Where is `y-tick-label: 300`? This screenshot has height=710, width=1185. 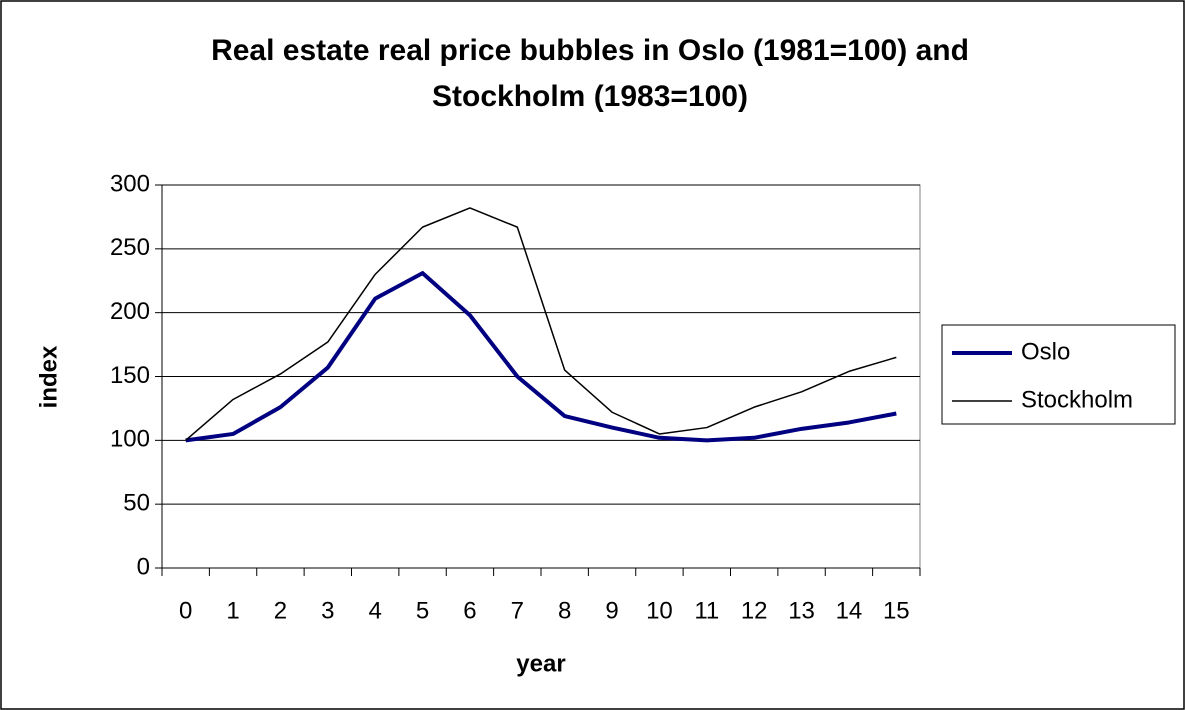
y-tick-label: 300 is located at coordinates (130, 183).